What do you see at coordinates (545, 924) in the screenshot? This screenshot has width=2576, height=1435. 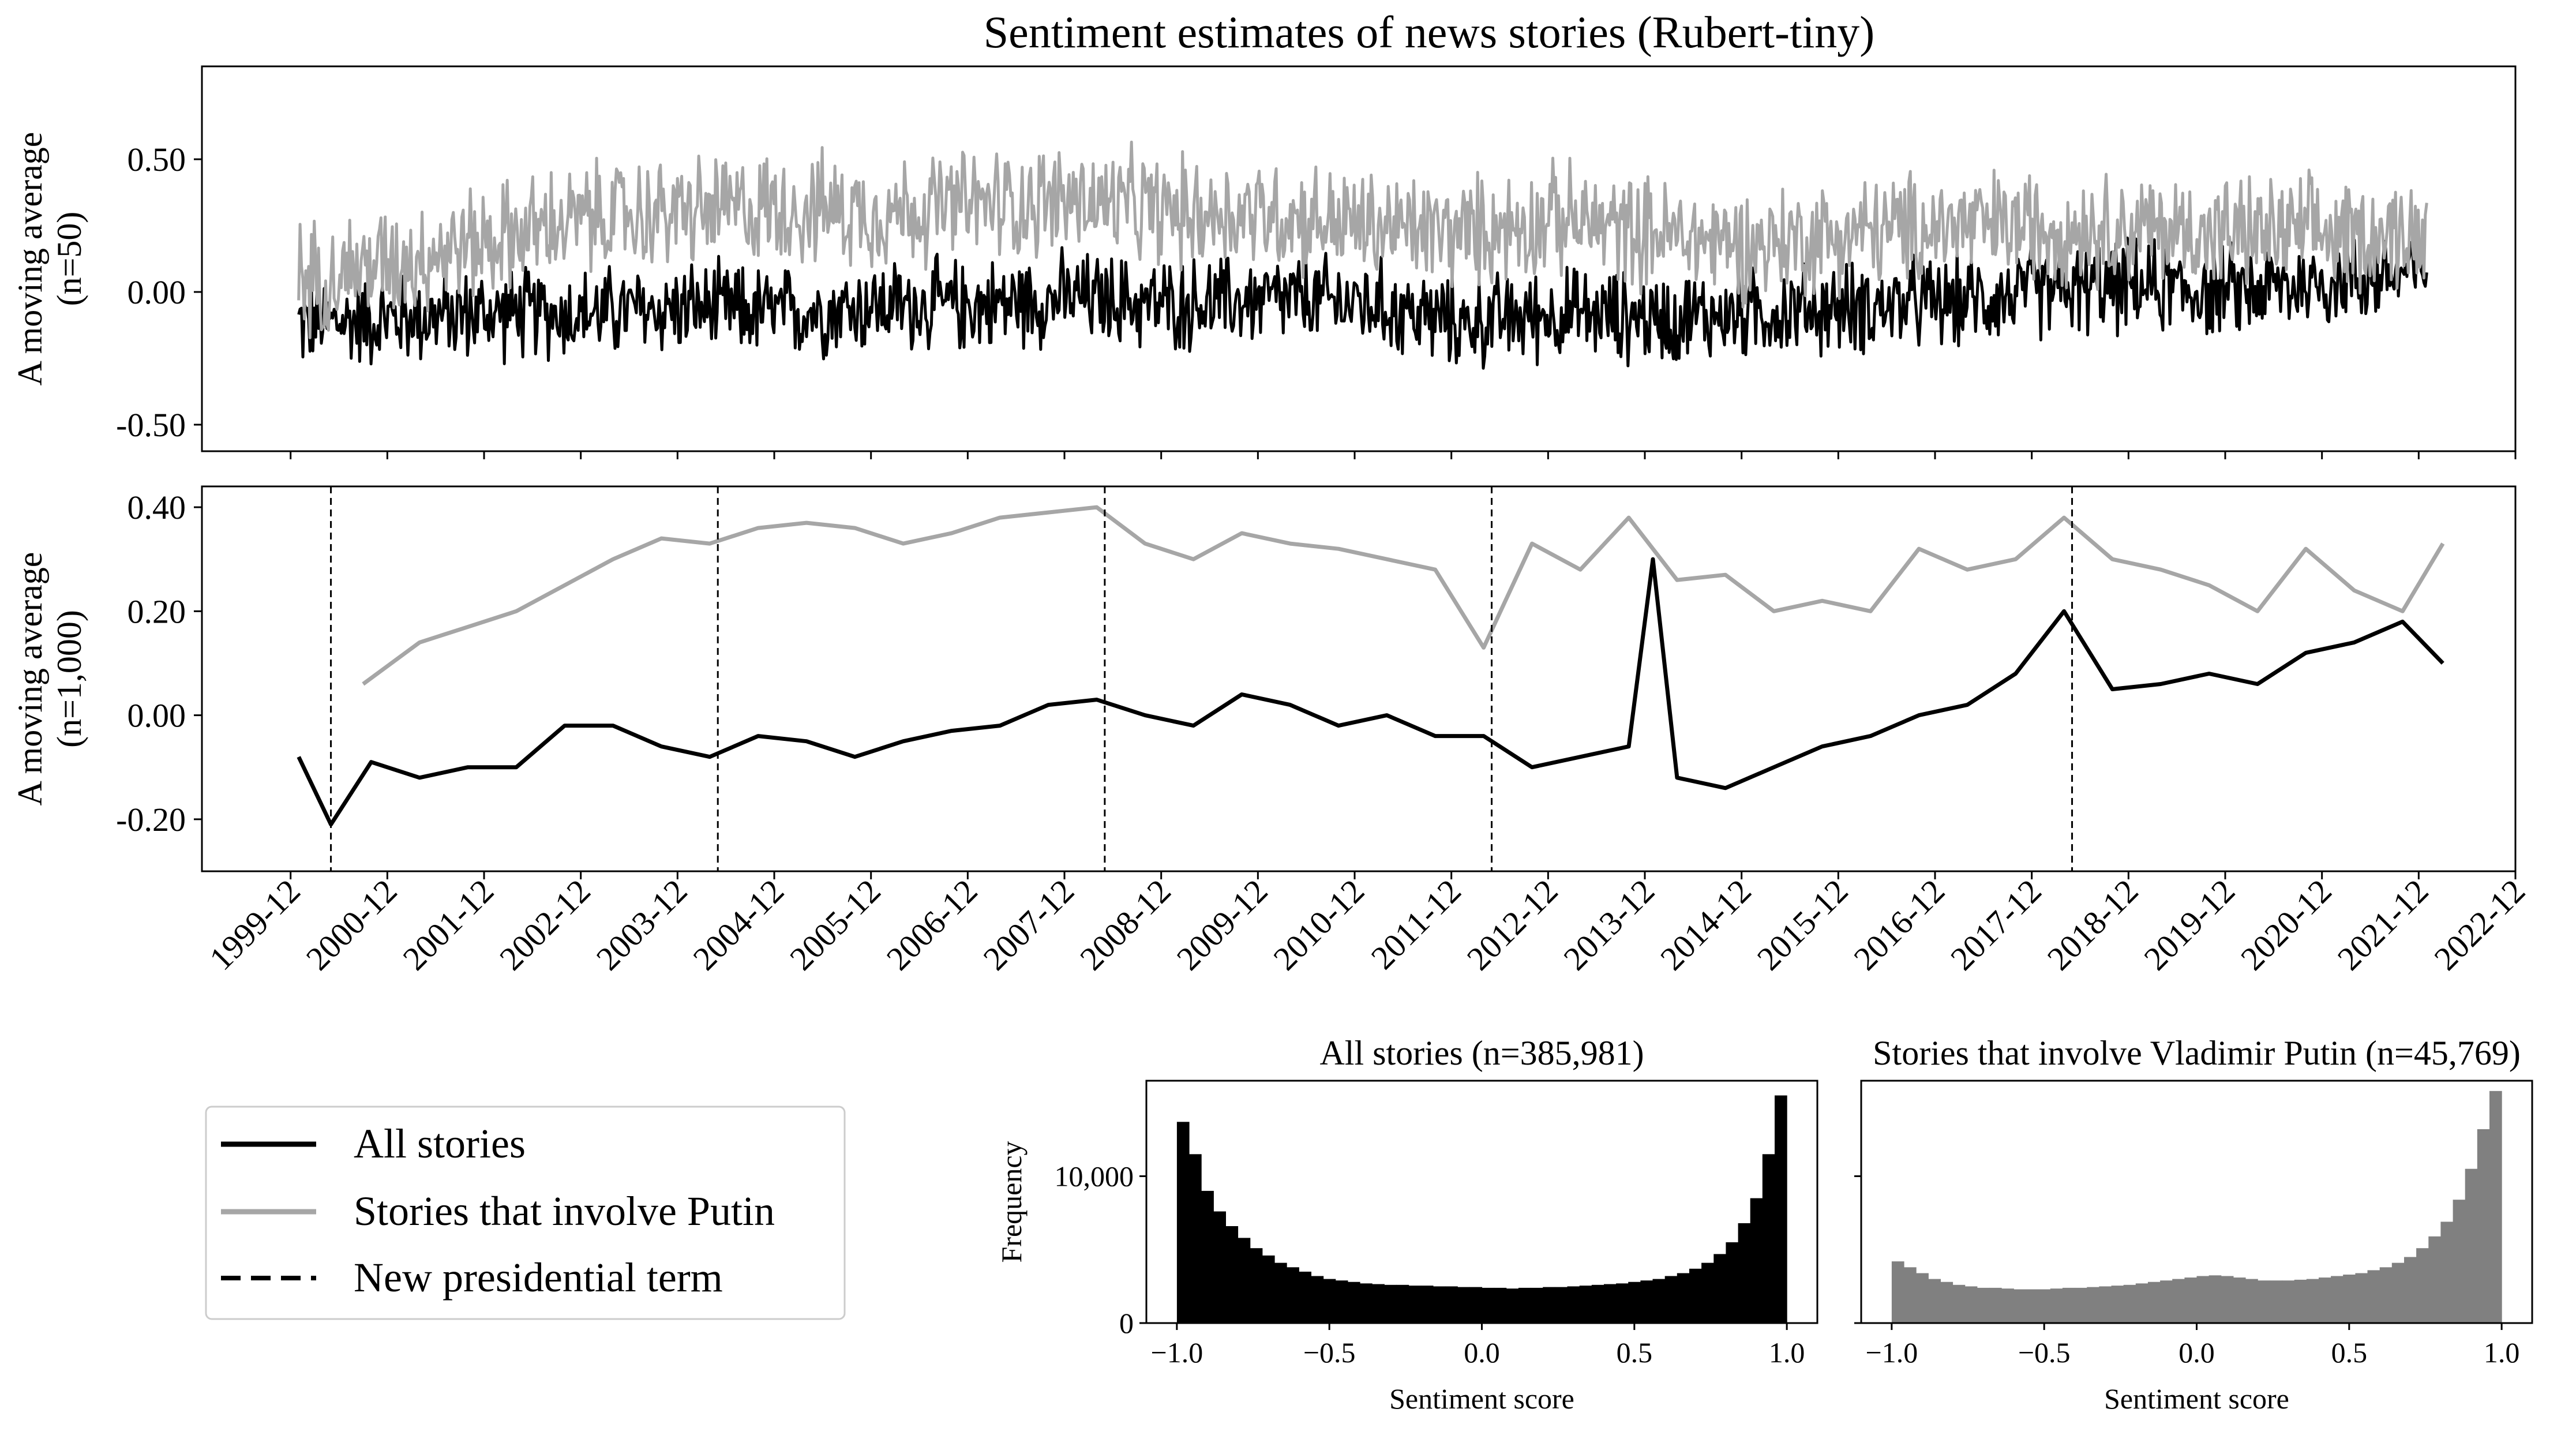 I see `ma1000-xtick-label: 2002-12` at bounding box center [545, 924].